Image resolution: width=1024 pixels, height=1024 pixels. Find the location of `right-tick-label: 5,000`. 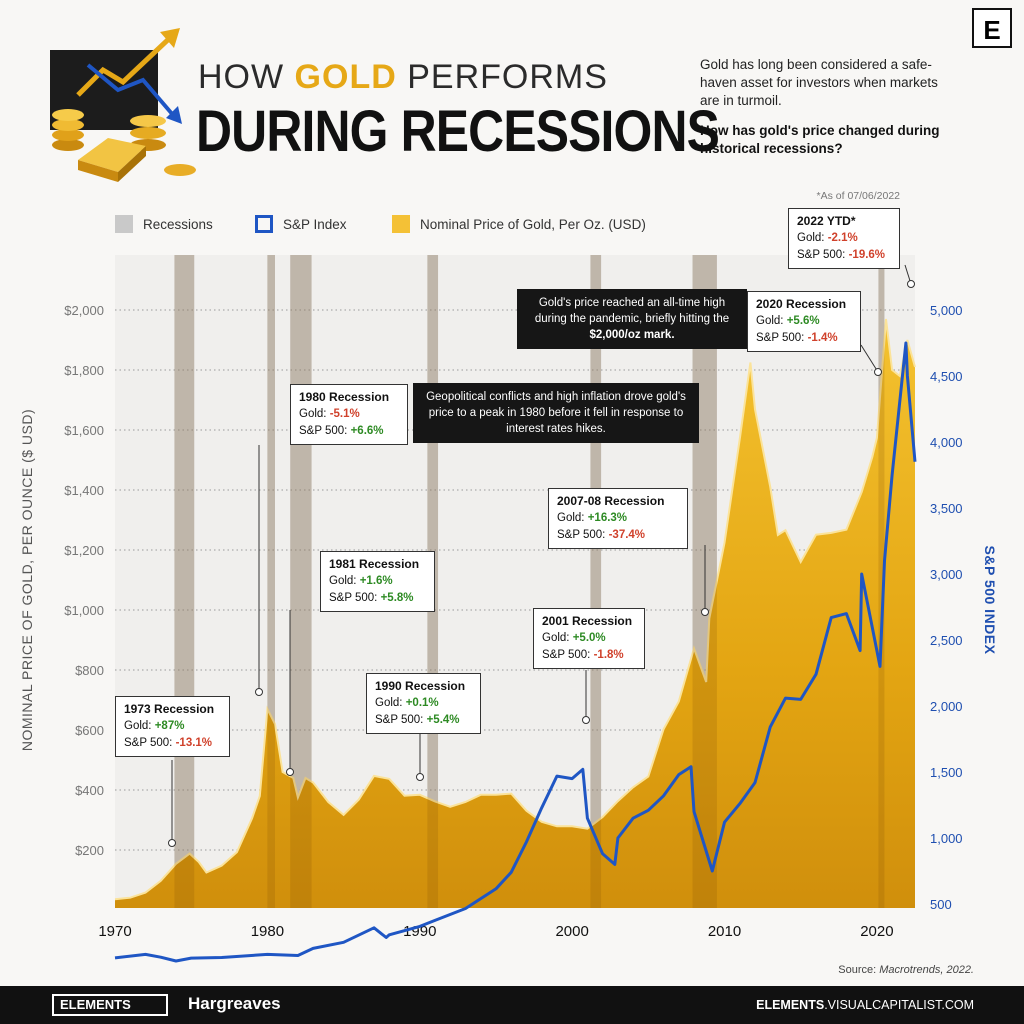

right-tick-label: 5,000 is located at coordinates (946, 310).